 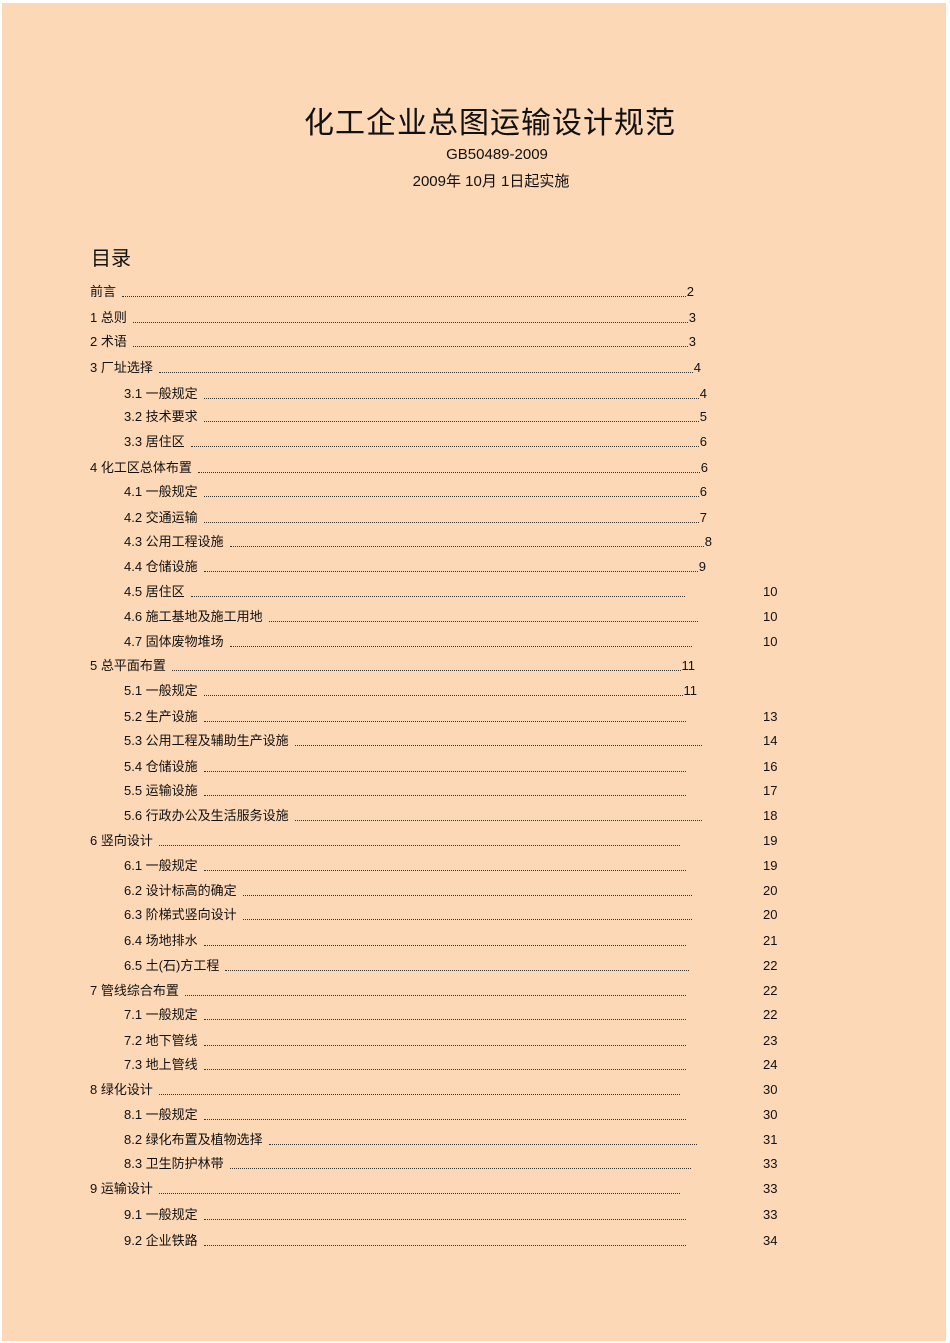 I want to click on toc-entry: 前言 2, so click(x=392, y=292).